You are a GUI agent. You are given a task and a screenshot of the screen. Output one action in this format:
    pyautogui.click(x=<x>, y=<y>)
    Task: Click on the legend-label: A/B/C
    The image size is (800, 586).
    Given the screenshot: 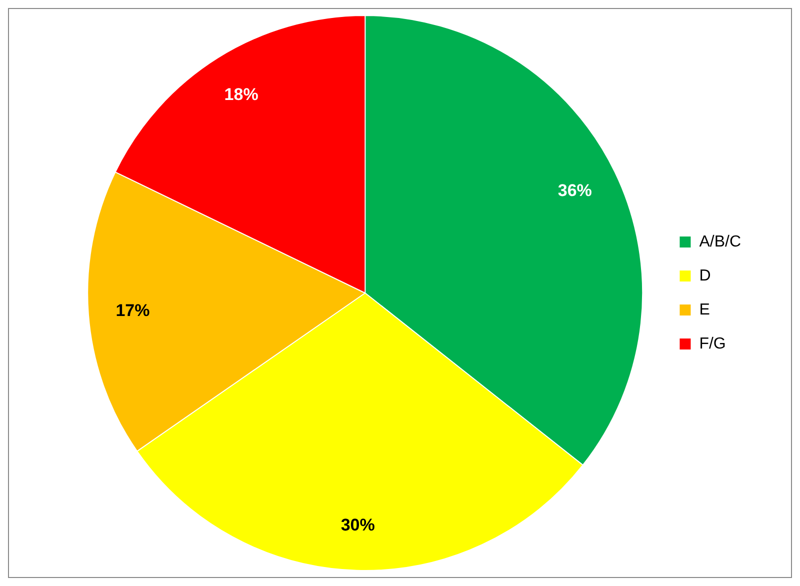 What is the action you would take?
    pyautogui.click(x=720, y=241)
    